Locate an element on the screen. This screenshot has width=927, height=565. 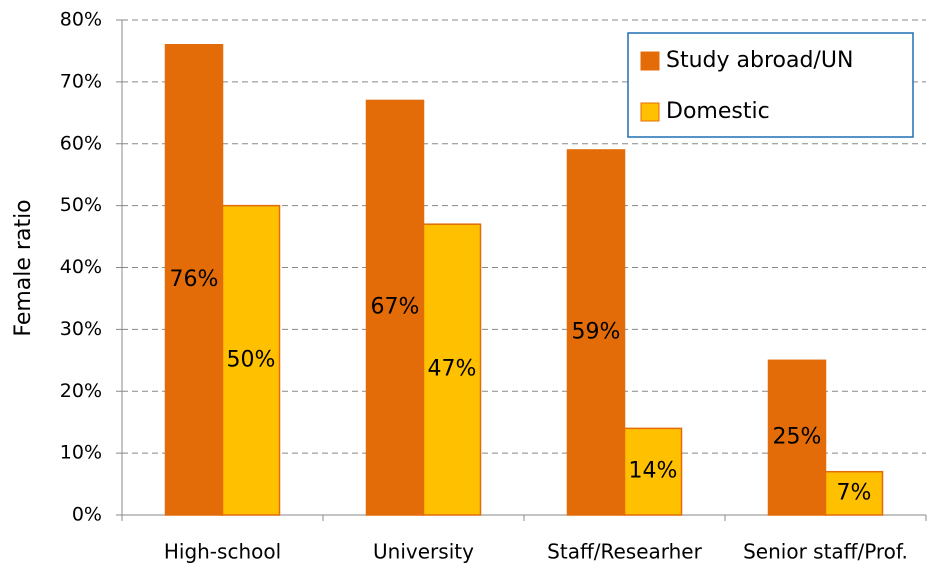
y-tick-label: 10% is located at coordinates (81, 453).